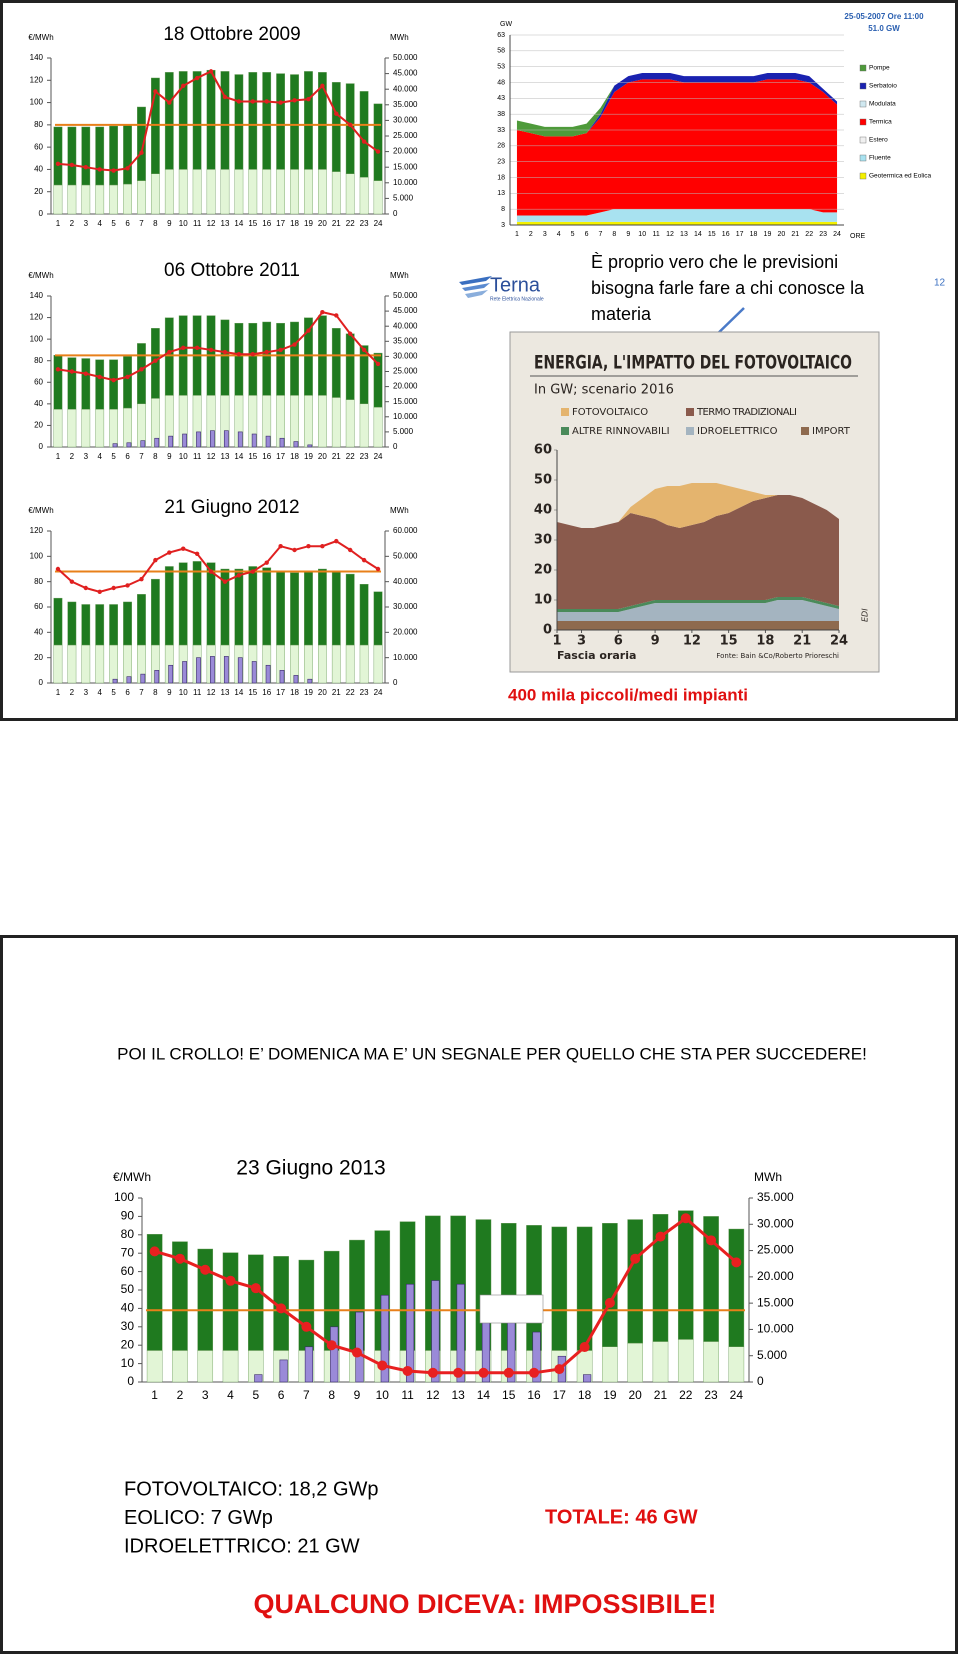 The width and height of the screenshot is (960, 1654). Describe the element at coordinates (831, 431) in the screenshot. I see `legend-label: IMPORT` at that location.